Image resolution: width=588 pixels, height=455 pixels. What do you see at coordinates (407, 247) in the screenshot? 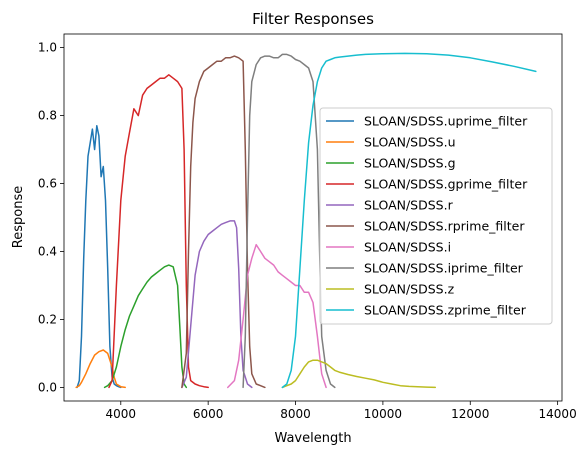
I see `legend-label-6: SLOAN/SDSS.i` at bounding box center [407, 247].